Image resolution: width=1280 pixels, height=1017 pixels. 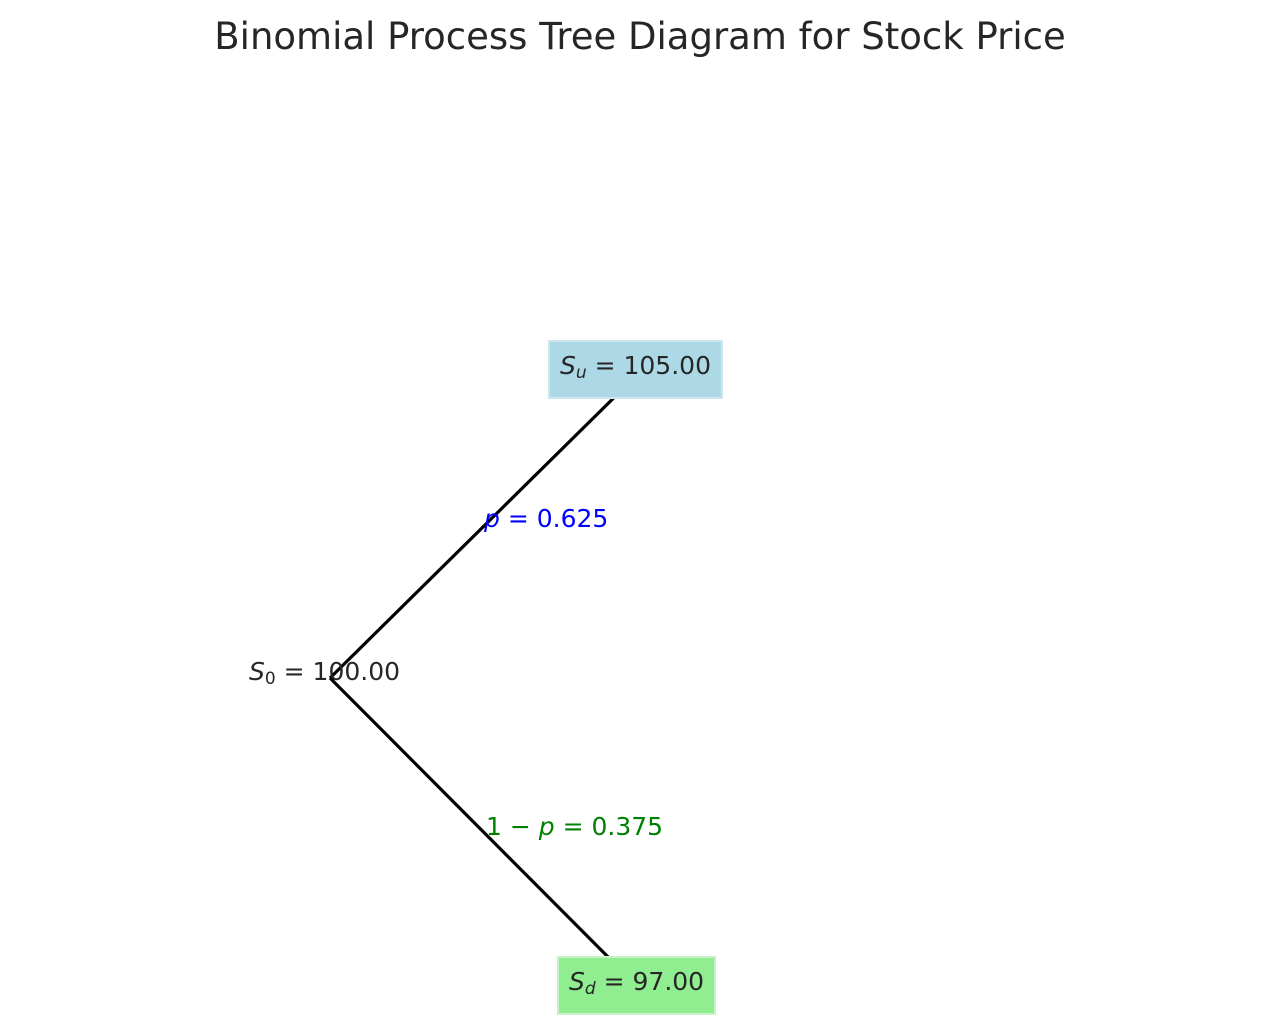 I want to click on node-root: S0 = 100.00, so click(x=324, y=675).